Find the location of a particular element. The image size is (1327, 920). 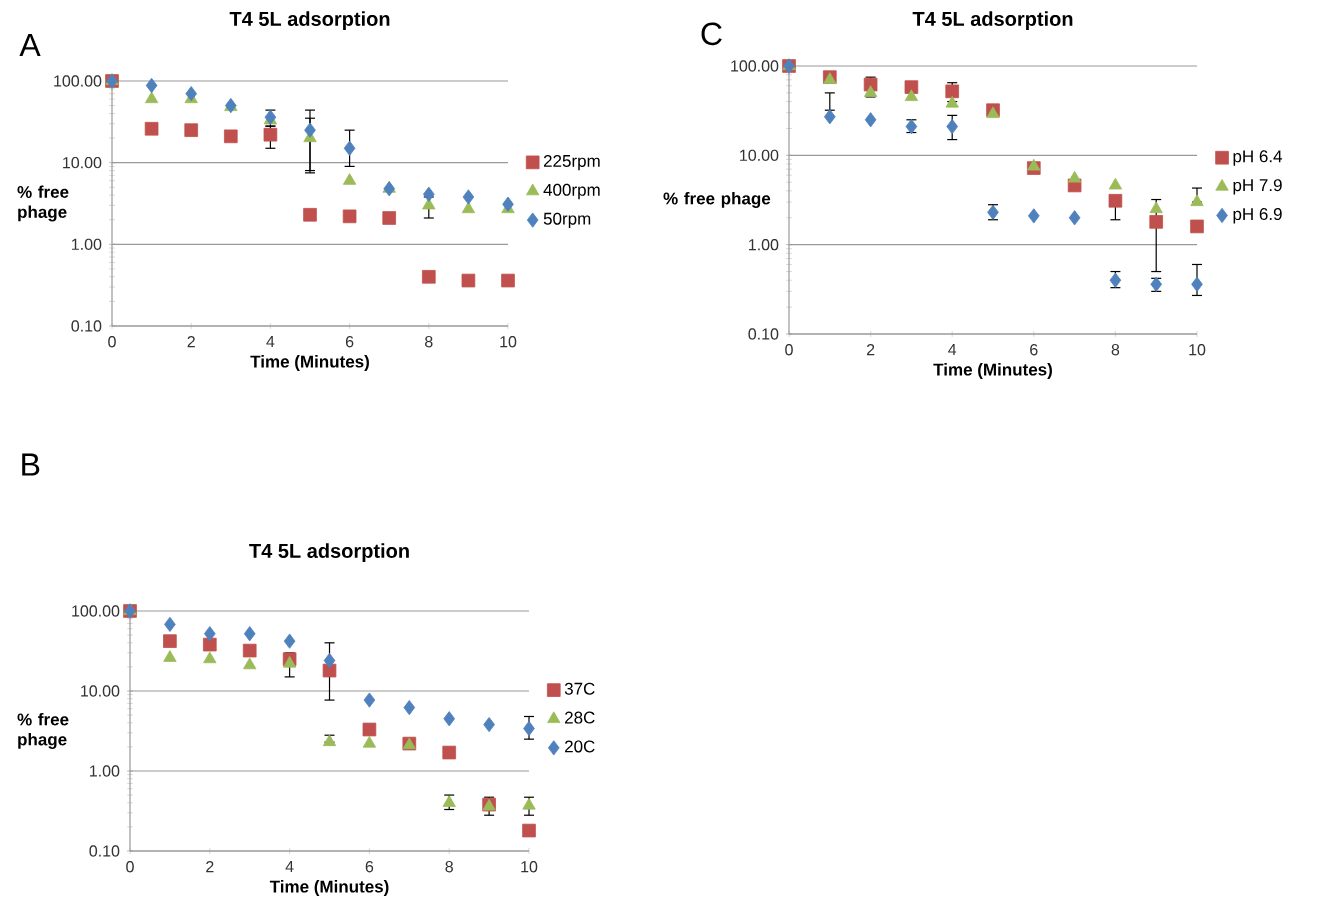

legend-label: 20C is located at coordinates (580, 746).